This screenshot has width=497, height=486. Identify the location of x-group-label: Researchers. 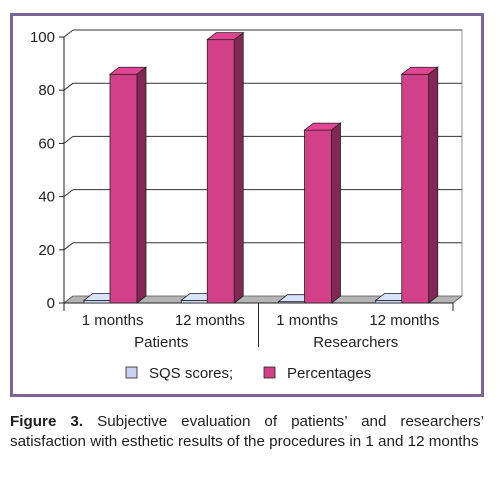
(355, 342).